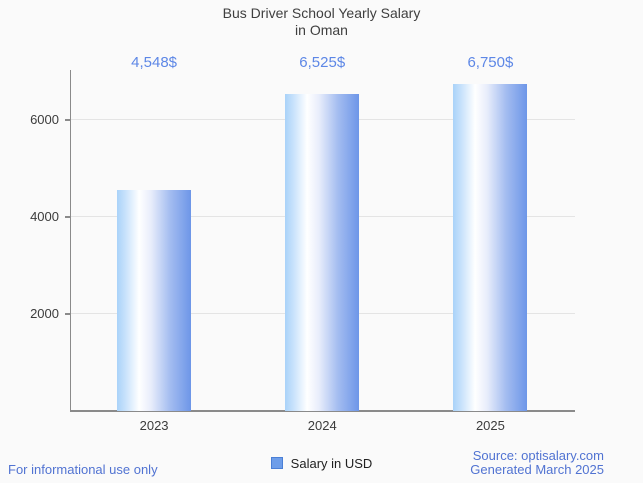  What do you see at coordinates (322, 252) in the screenshot?
I see `bar-2024` at bounding box center [322, 252].